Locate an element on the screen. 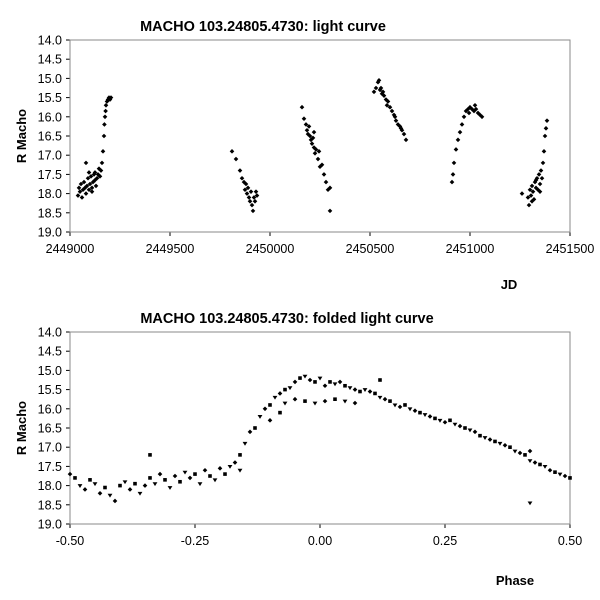  y-tick-label: 19.0 is located at coordinates (50, 233).